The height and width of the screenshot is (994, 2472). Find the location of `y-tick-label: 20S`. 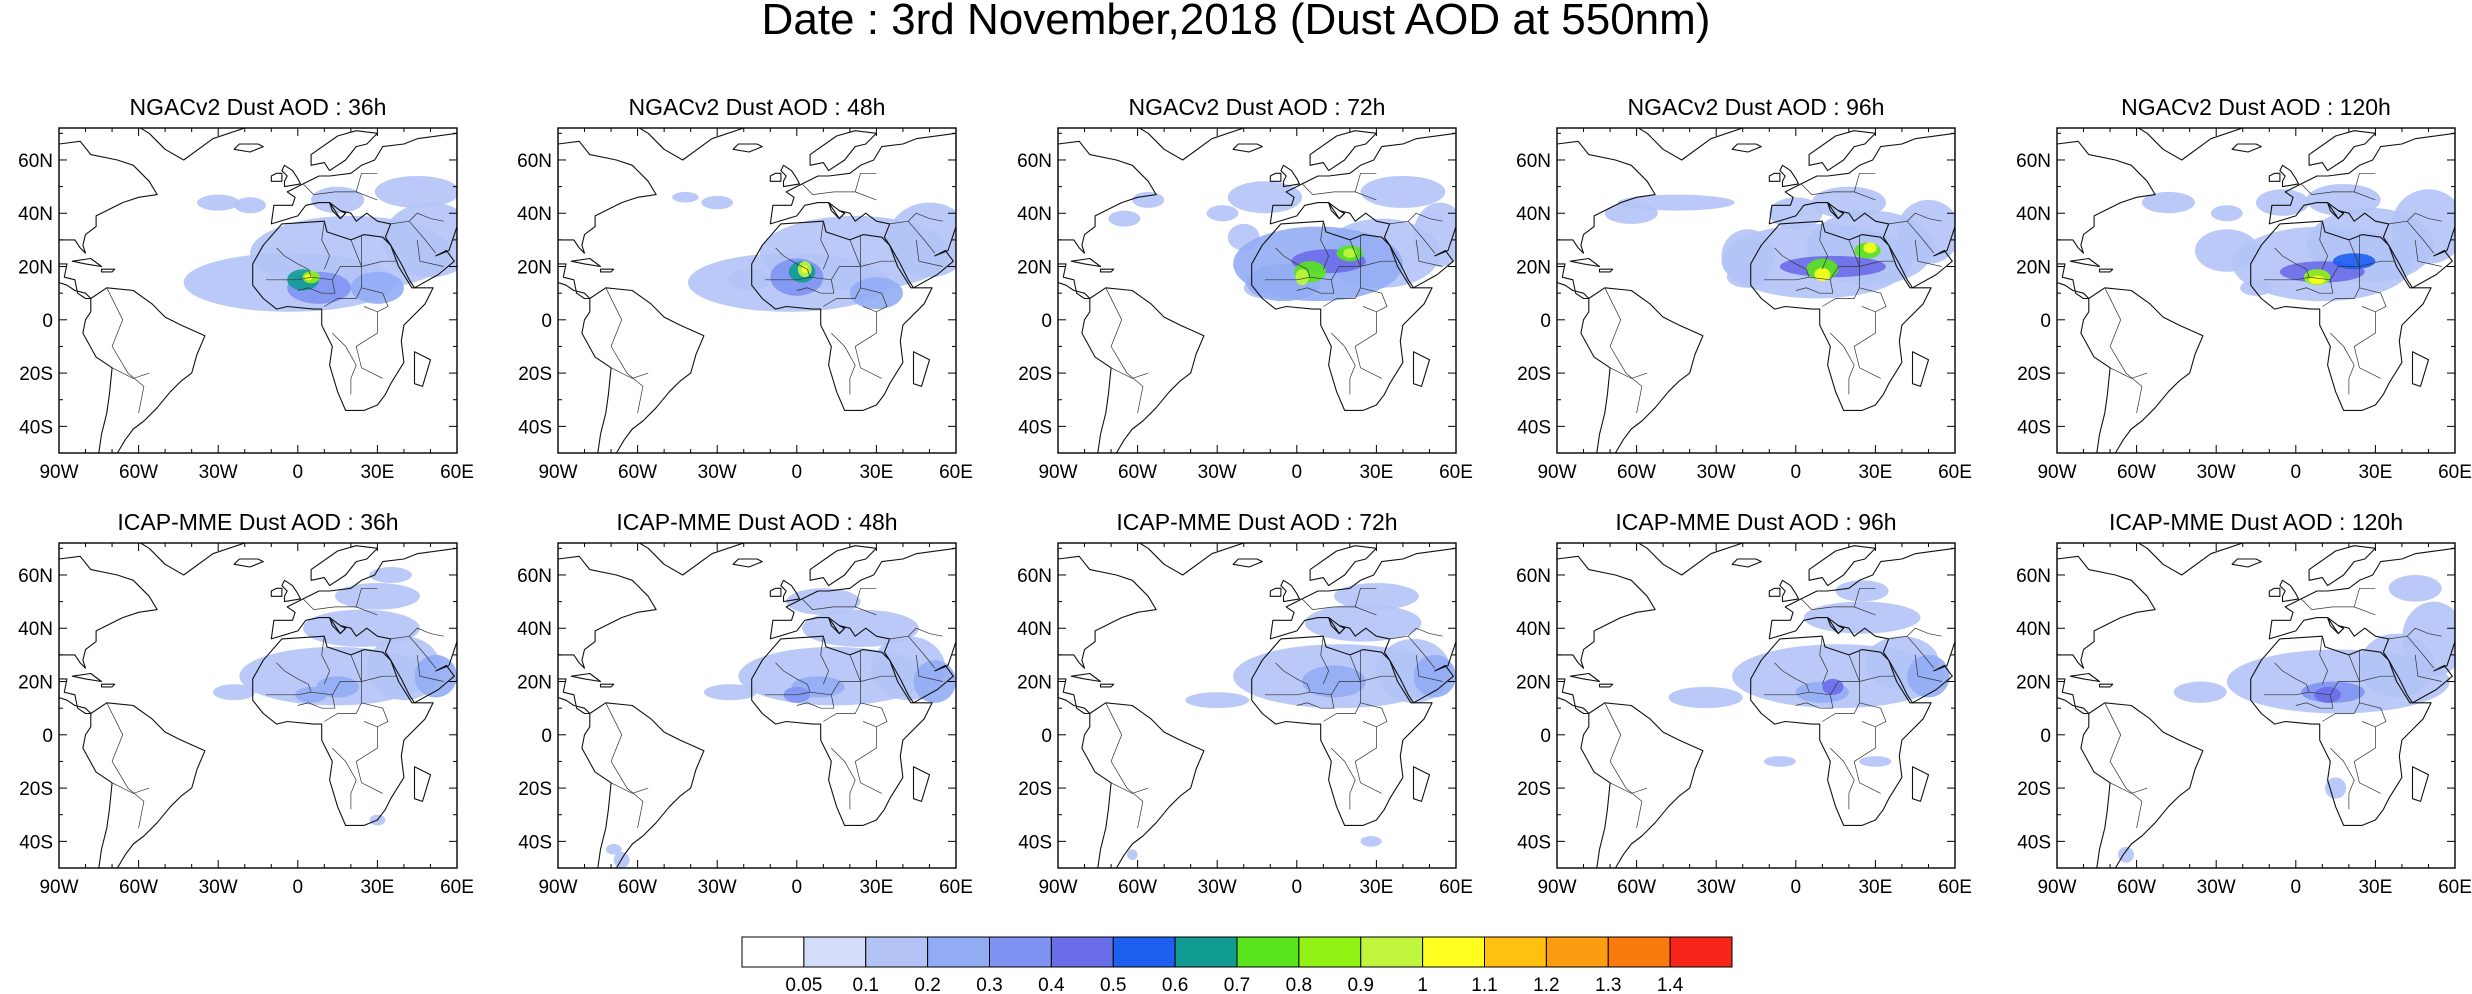

y-tick-label: 20S is located at coordinates (2034, 789).